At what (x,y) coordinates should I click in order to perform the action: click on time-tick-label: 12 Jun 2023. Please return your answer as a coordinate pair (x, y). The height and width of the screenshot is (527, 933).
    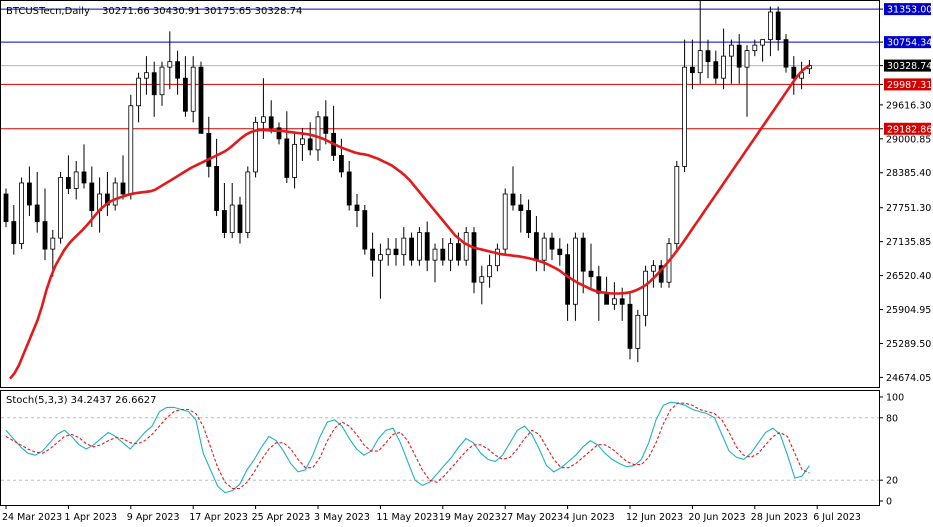
    Looking at the image, I should click on (654, 517).